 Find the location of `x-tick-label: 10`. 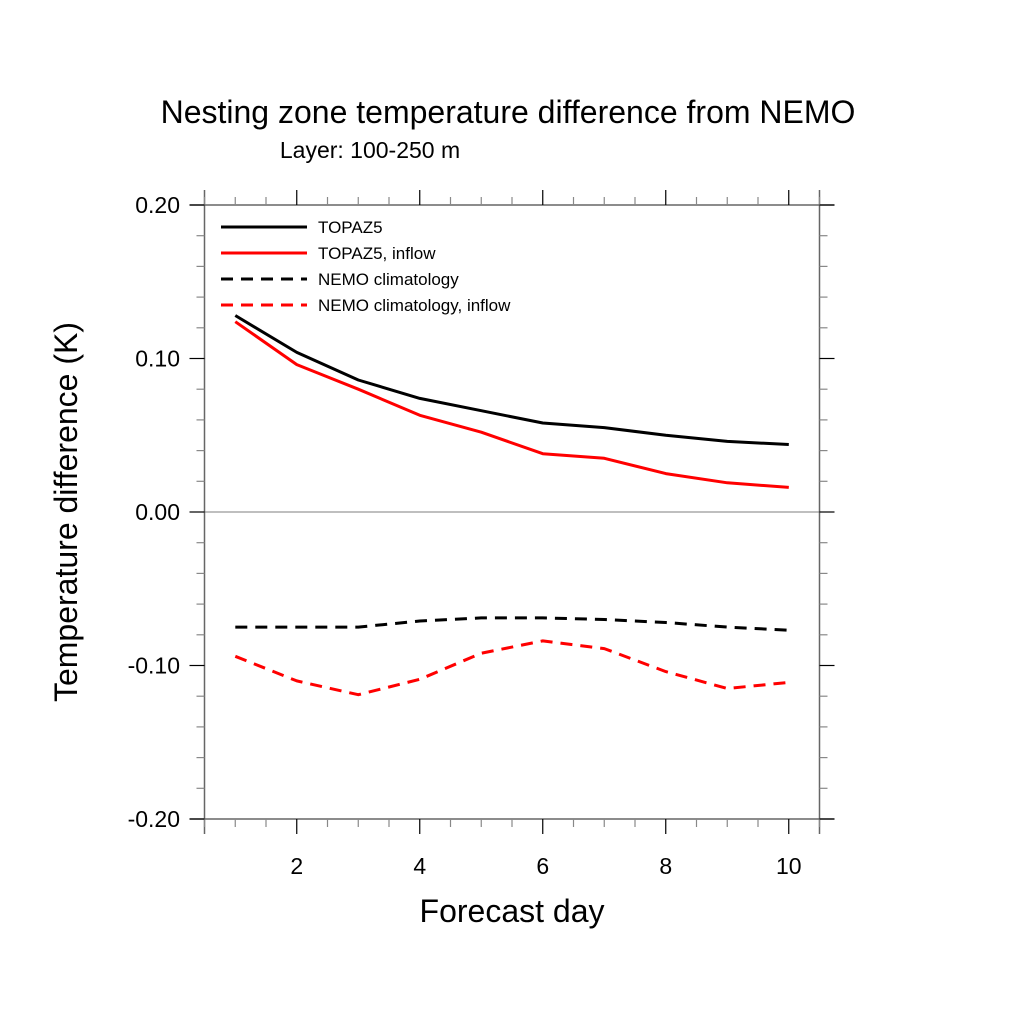

x-tick-label: 10 is located at coordinates (789, 866).